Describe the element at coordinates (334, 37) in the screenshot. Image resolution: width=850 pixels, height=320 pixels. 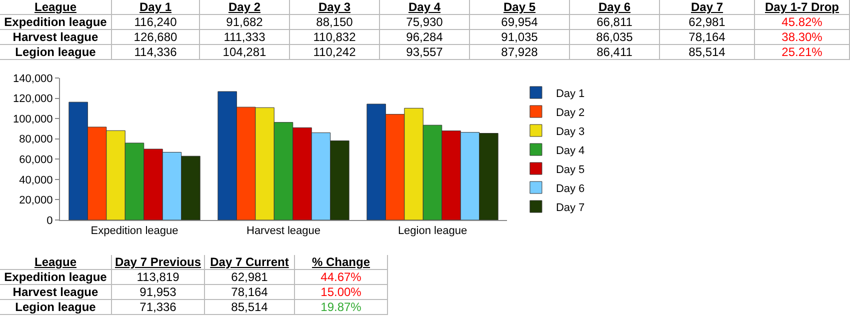
I see `text: 110,832` at that location.